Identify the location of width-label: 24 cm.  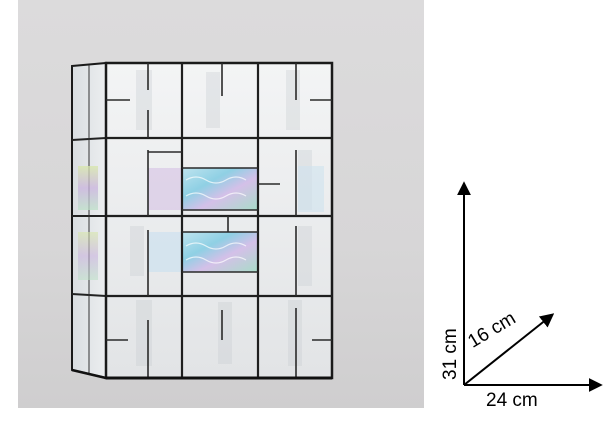
(512, 400).